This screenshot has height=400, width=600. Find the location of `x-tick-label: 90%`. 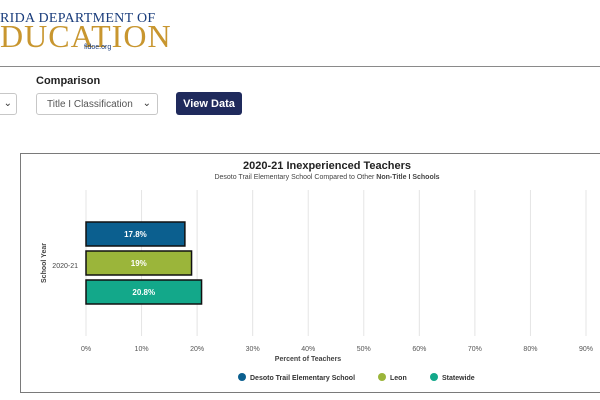

x-tick-label: 90% is located at coordinates (586, 349).